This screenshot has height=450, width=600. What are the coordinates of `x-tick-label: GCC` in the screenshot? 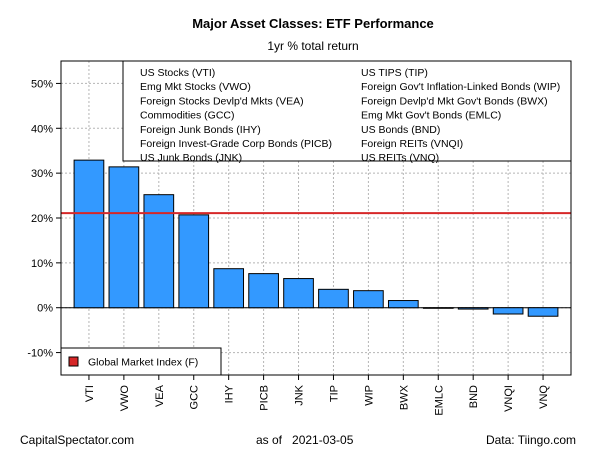 It's located at (195, 397).